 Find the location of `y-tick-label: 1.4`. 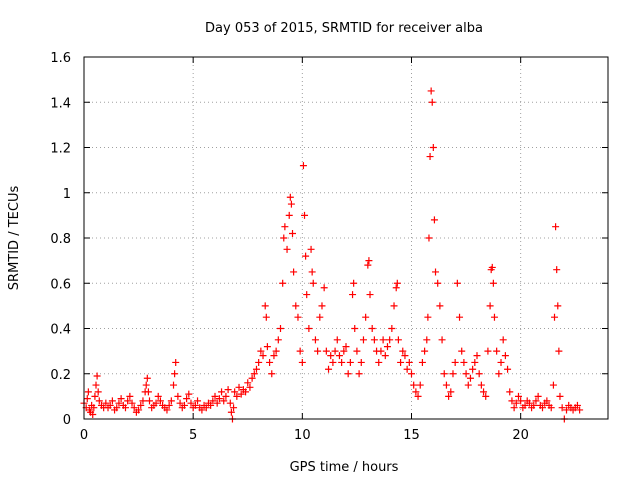

y-tick-label: 1.4 is located at coordinates (60, 103).